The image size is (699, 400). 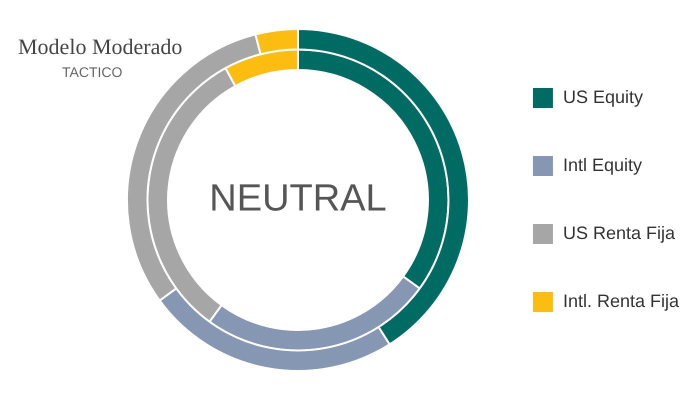 I want to click on text: TACTICO, so click(x=92, y=72).